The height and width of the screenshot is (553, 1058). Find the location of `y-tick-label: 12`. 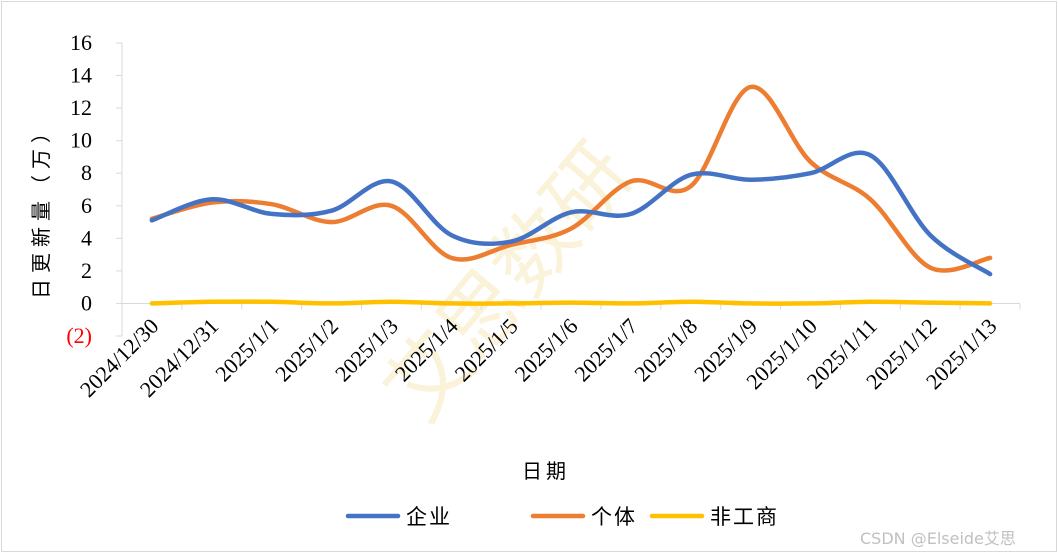

y-tick-label: 12 is located at coordinates (81, 107).